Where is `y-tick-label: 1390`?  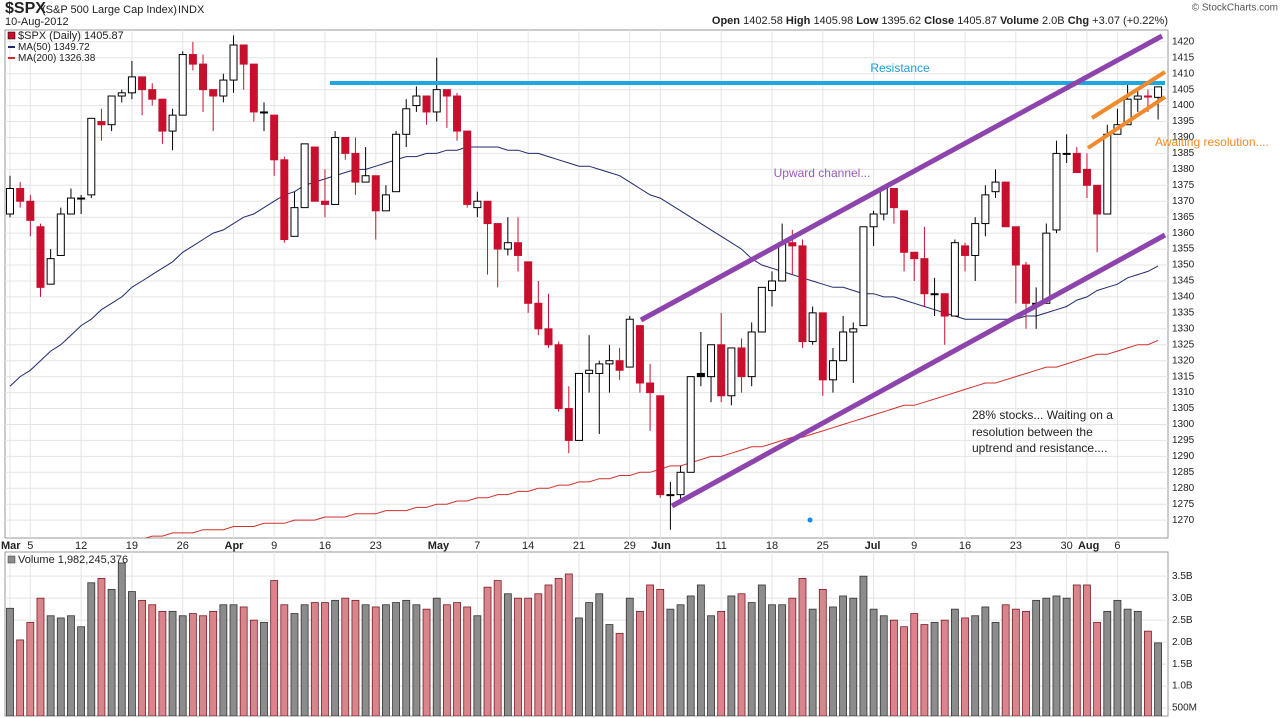
y-tick-label: 1390 is located at coordinates (1183, 137).